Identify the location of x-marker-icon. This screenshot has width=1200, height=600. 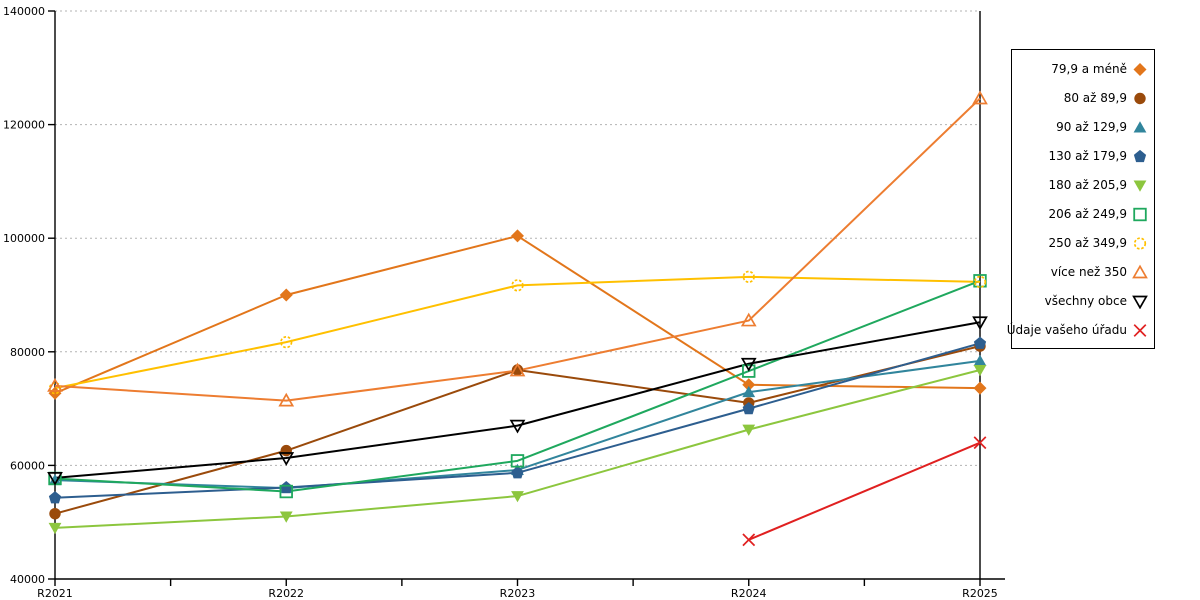
(1140, 330).